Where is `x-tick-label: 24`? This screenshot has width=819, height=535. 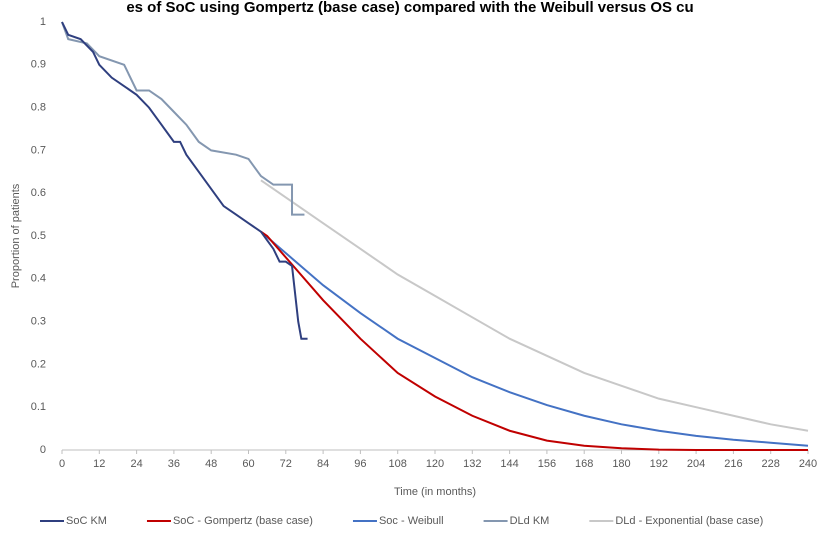
x-tick-label: 24 is located at coordinates (136, 464).